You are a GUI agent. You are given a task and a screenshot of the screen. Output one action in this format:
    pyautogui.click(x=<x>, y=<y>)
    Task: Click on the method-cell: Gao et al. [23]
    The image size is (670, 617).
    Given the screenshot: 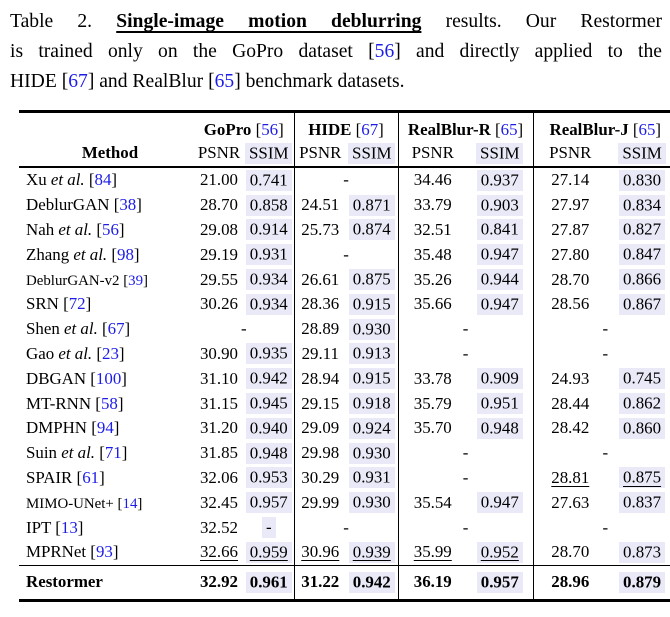 What is the action you would take?
    pyautogui.click(x=106, y=354)
    